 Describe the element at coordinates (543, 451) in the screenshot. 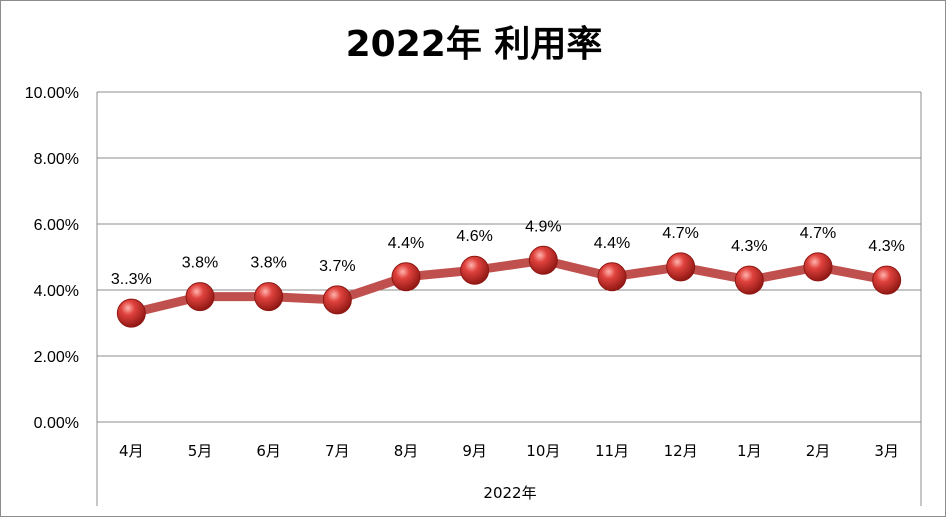

I see `x-tick-label: 10月` at that location.